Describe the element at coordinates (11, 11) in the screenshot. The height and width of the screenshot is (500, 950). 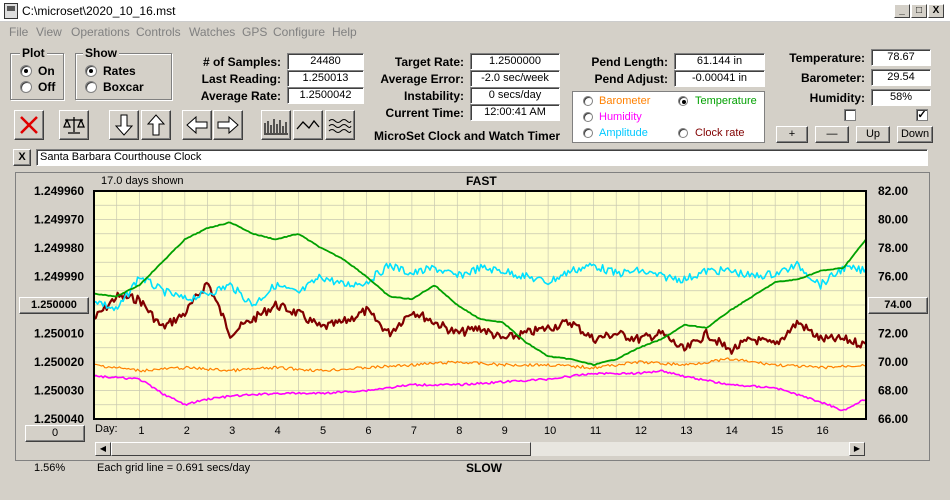
I see `app-icon` at that location.